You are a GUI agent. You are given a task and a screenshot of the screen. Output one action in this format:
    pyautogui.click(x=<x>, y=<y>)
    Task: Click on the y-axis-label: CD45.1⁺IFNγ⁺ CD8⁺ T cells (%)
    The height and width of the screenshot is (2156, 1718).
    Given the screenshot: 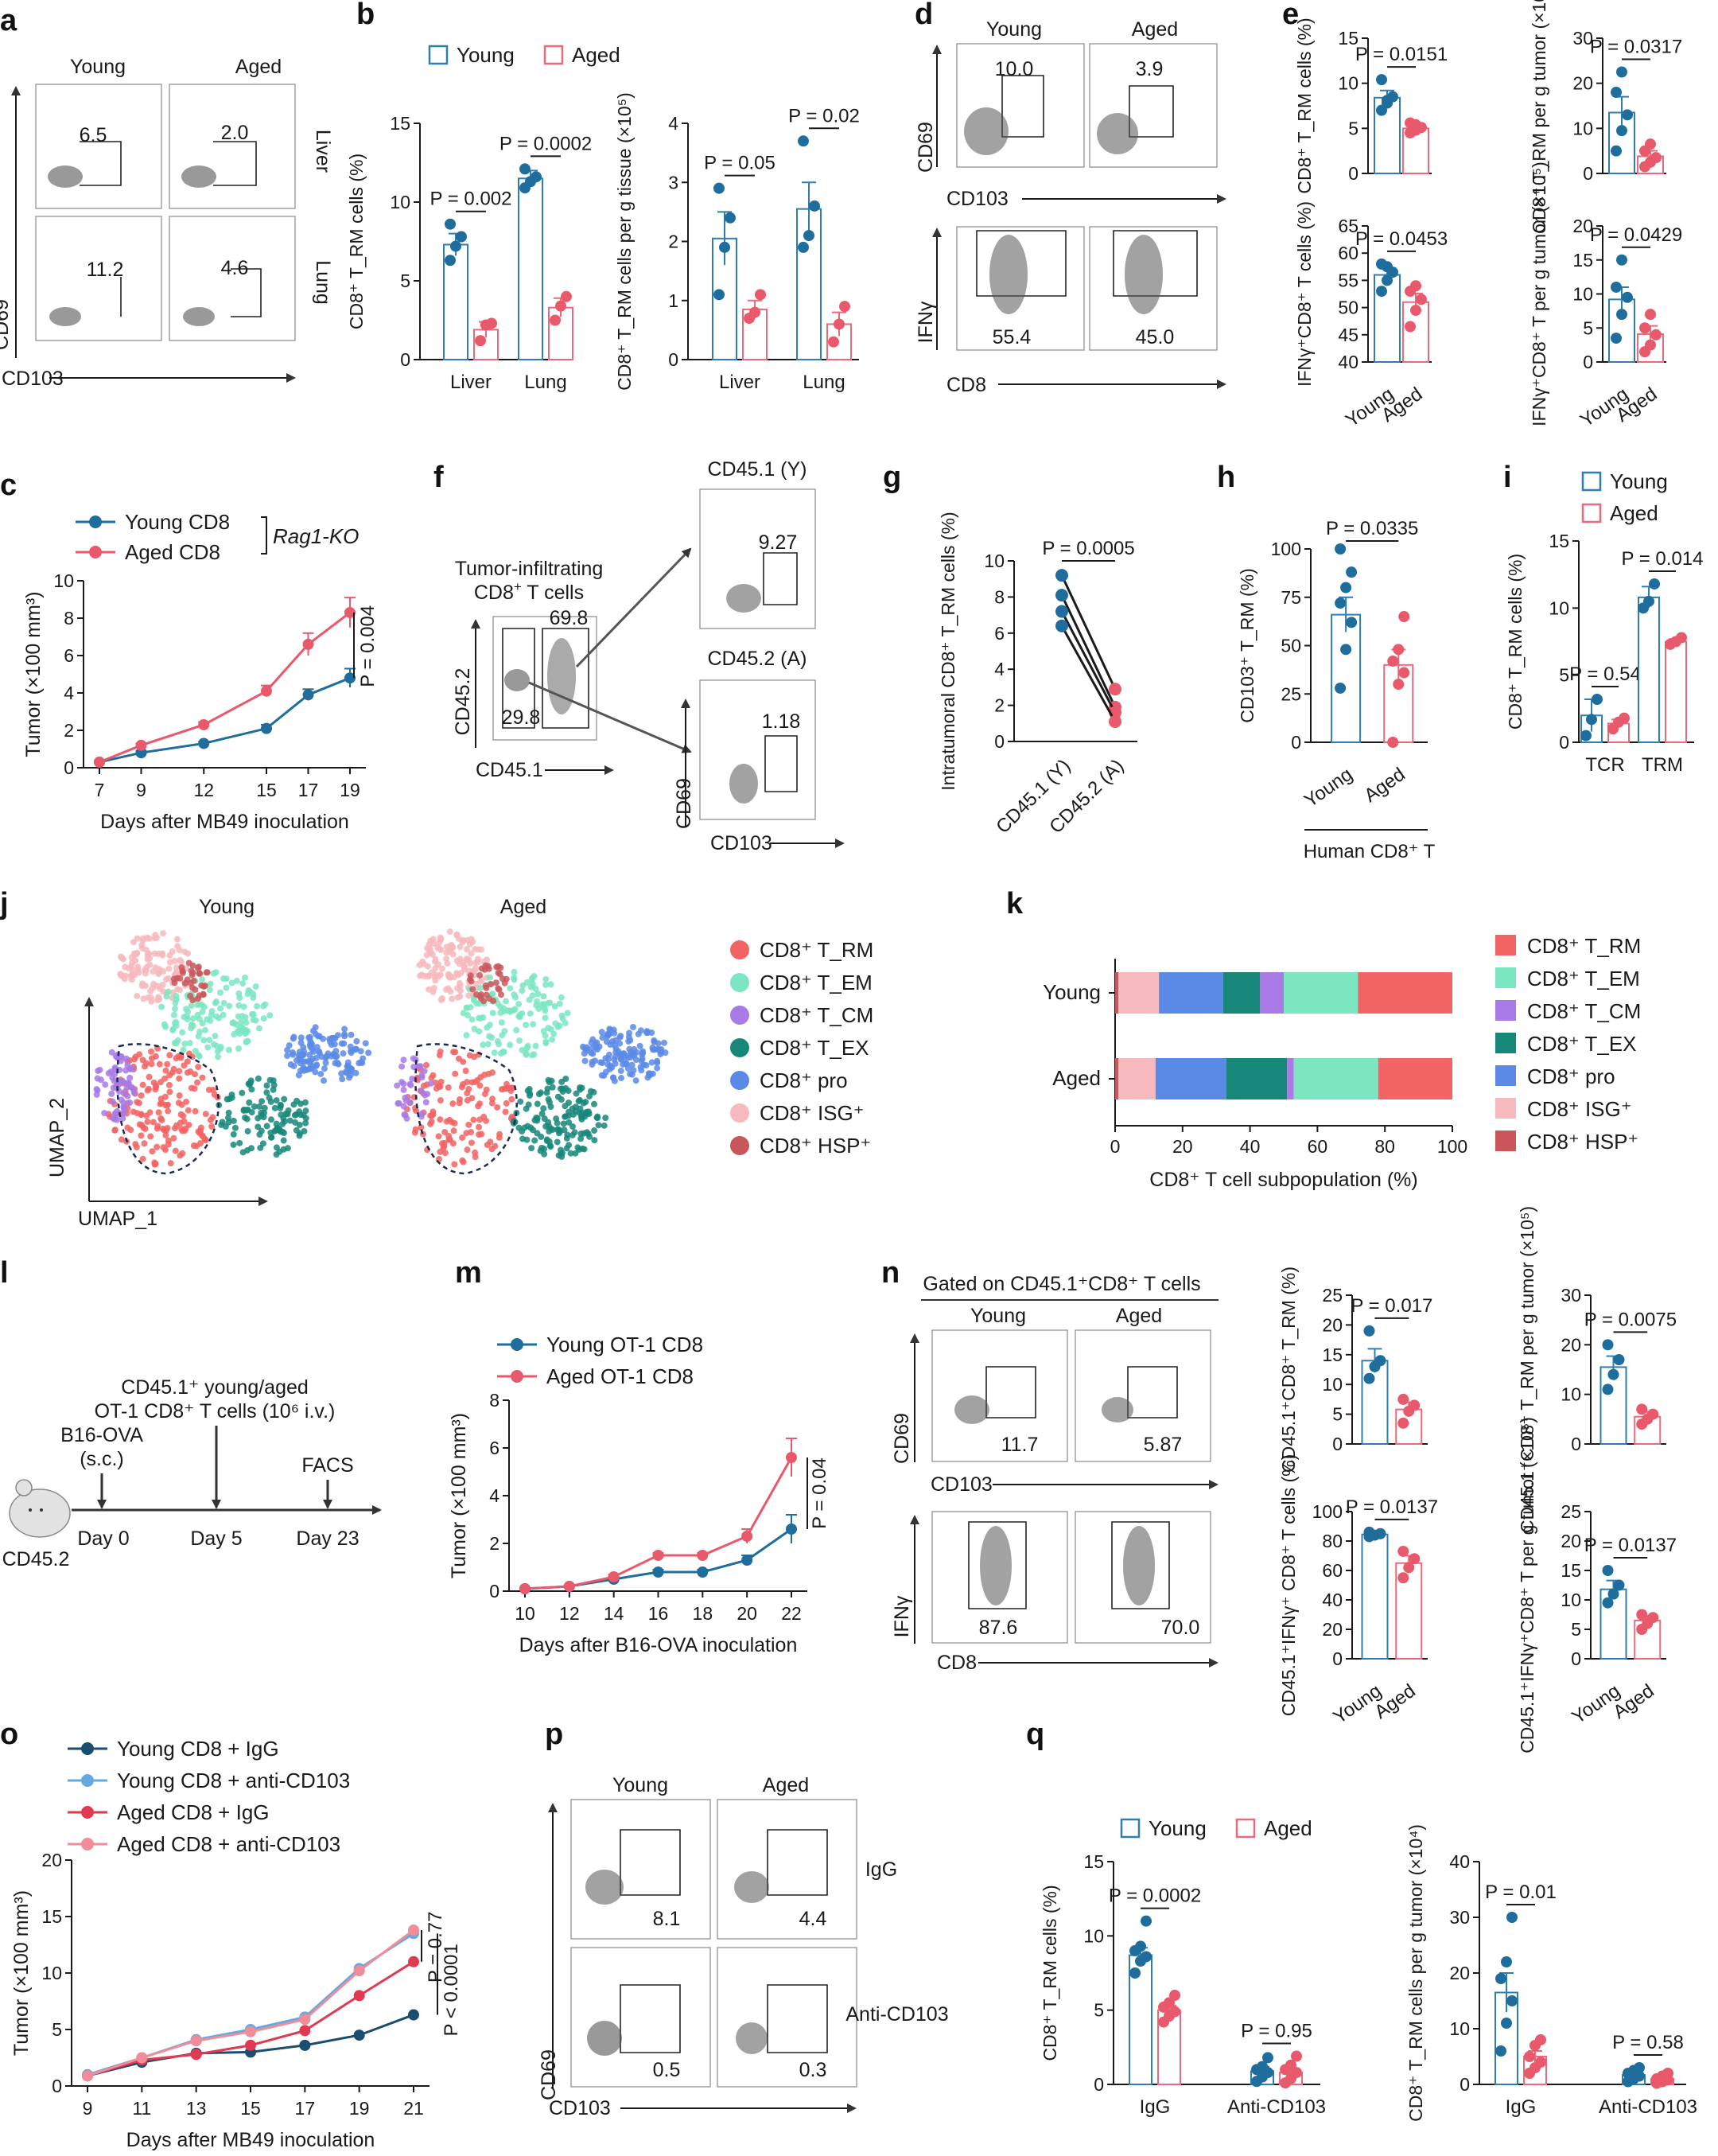 What is the action you would take?
    pyautogui.click(x=1288, y=1585)
    